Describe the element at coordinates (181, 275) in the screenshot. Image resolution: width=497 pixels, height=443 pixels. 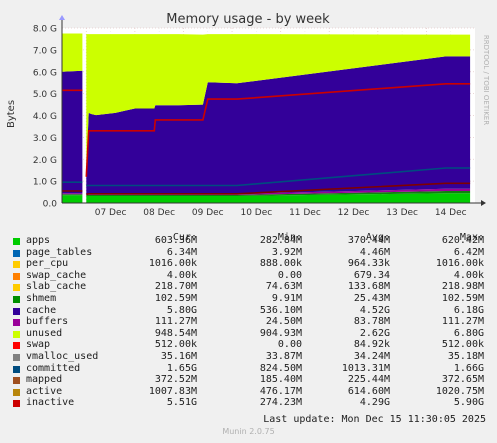
I see `legend-cur: 4.00k` at that location.